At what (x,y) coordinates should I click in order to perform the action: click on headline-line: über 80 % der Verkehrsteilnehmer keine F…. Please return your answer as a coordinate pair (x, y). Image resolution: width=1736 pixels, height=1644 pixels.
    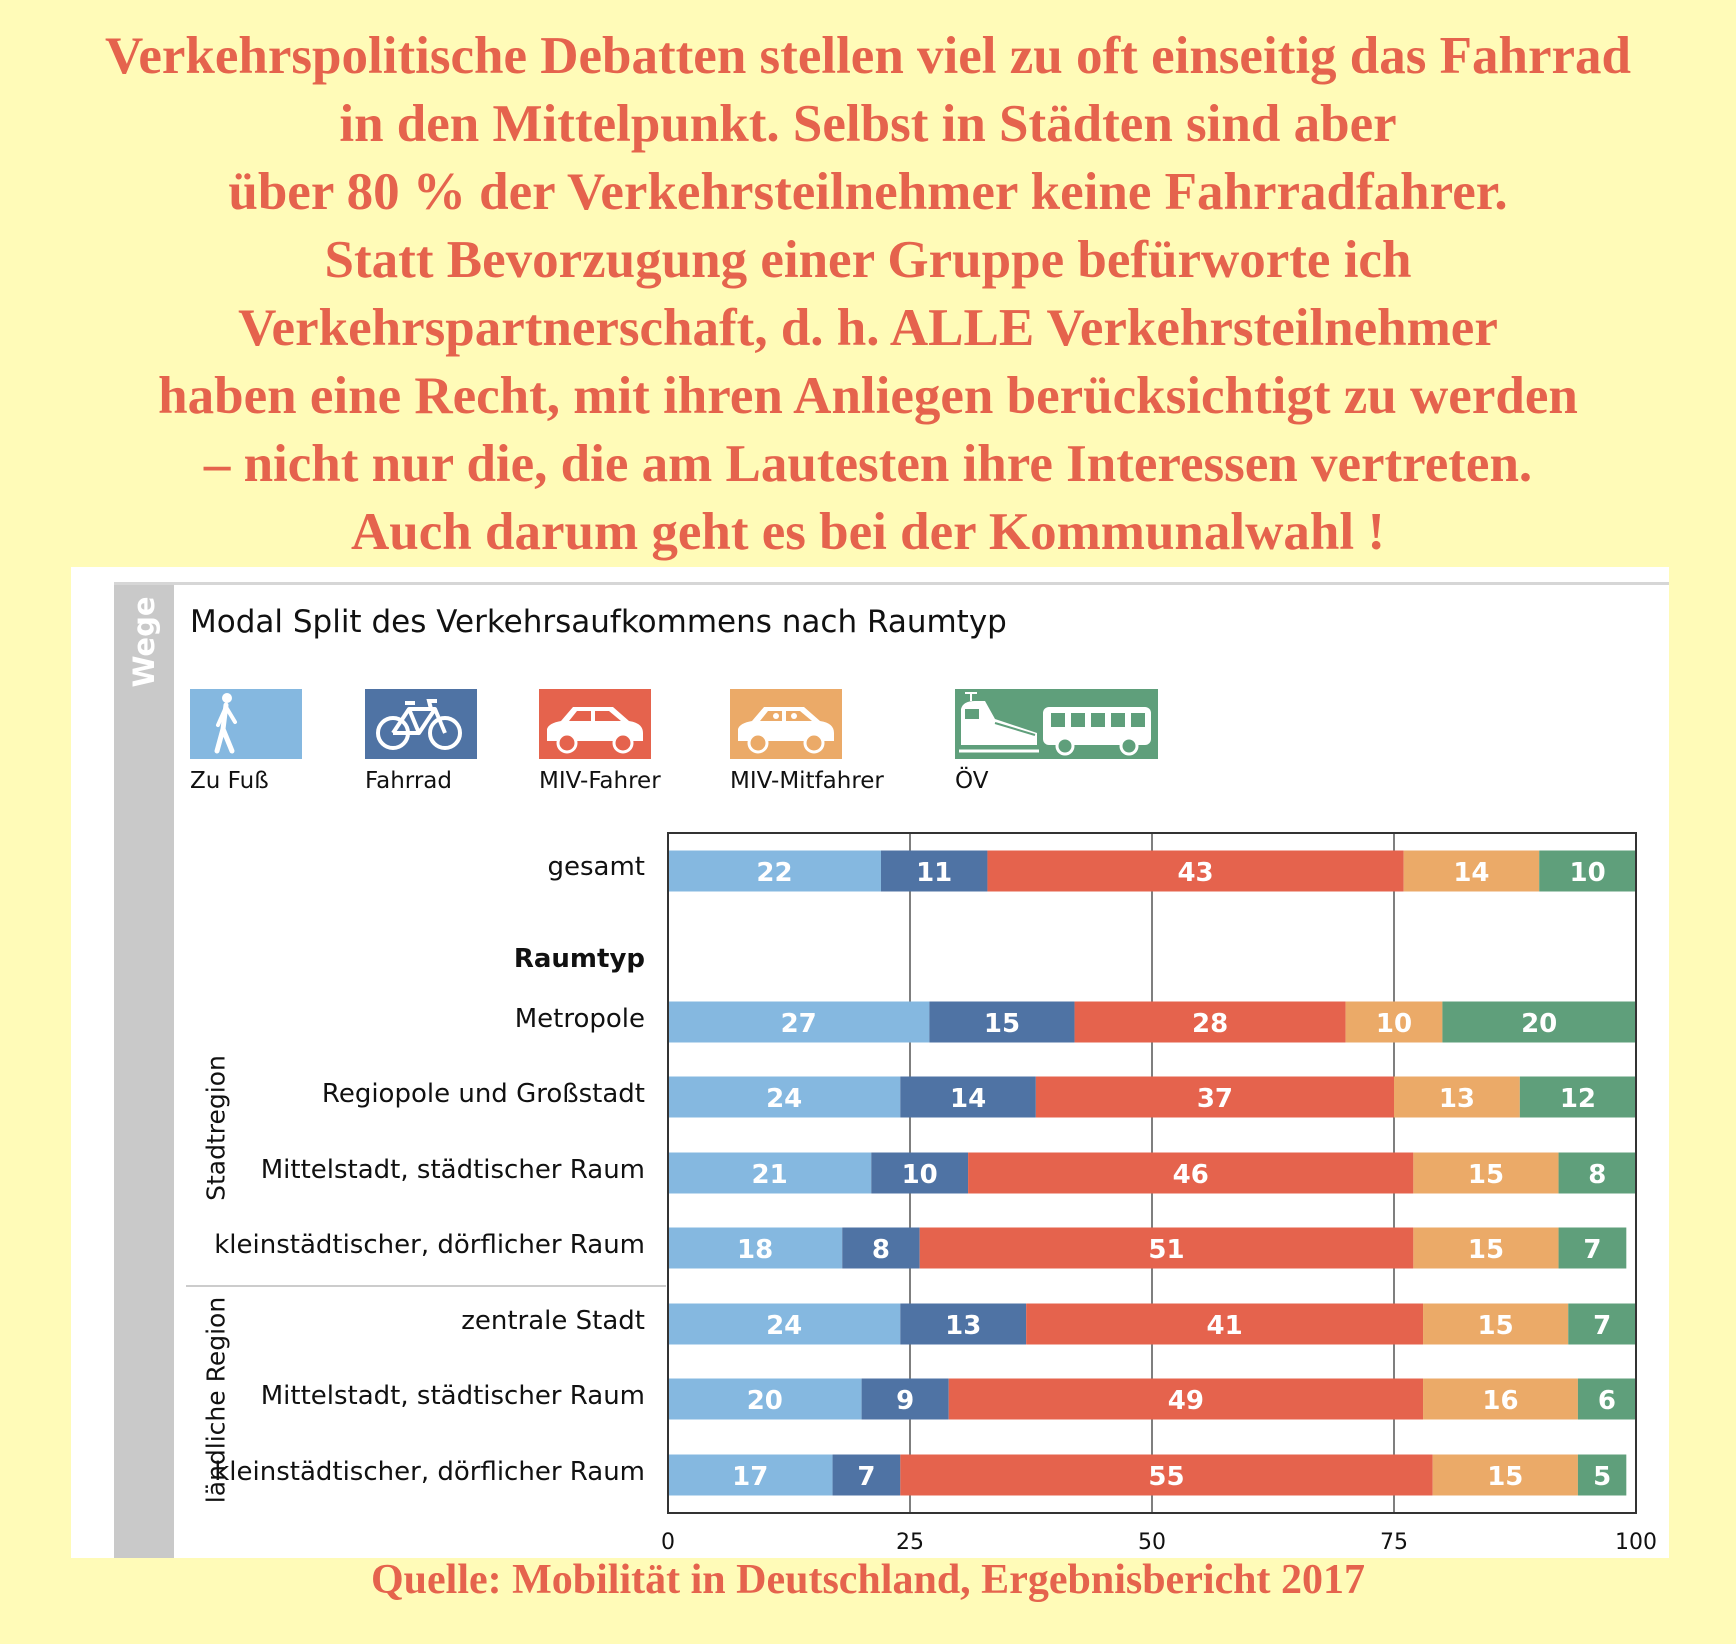
    Looking at the image, I should click on (868, 192).